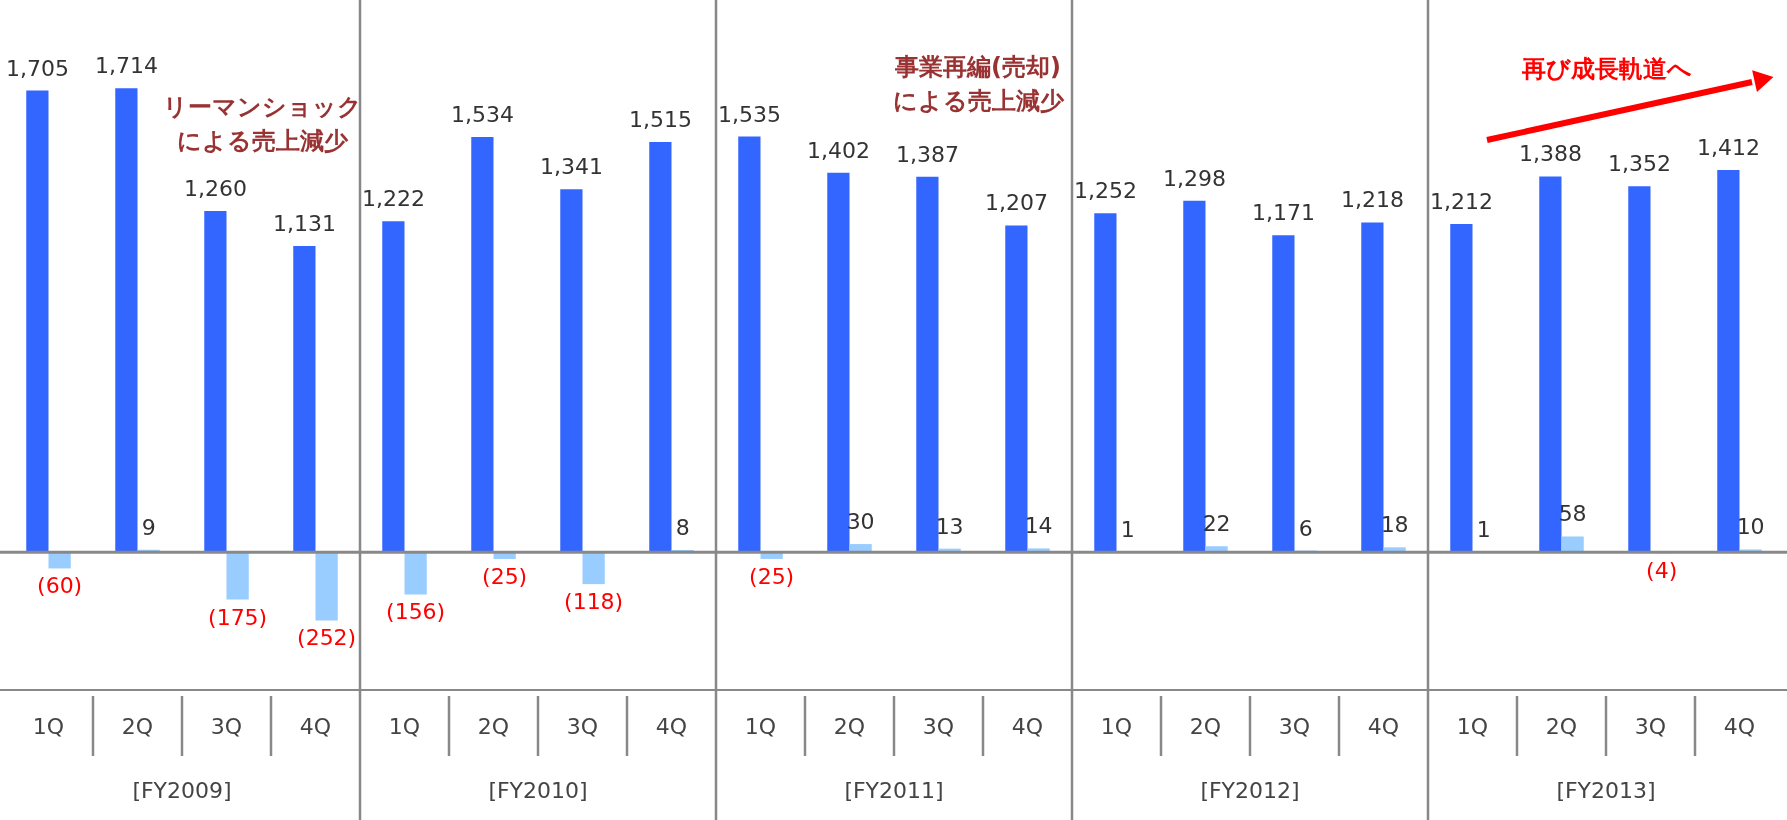 This screenshot has width=1787, height=820. What do you see at coordinates (1728, 147) in the screenshot?
I see `data-label: 1,412` at bounding box center [1728, 147].